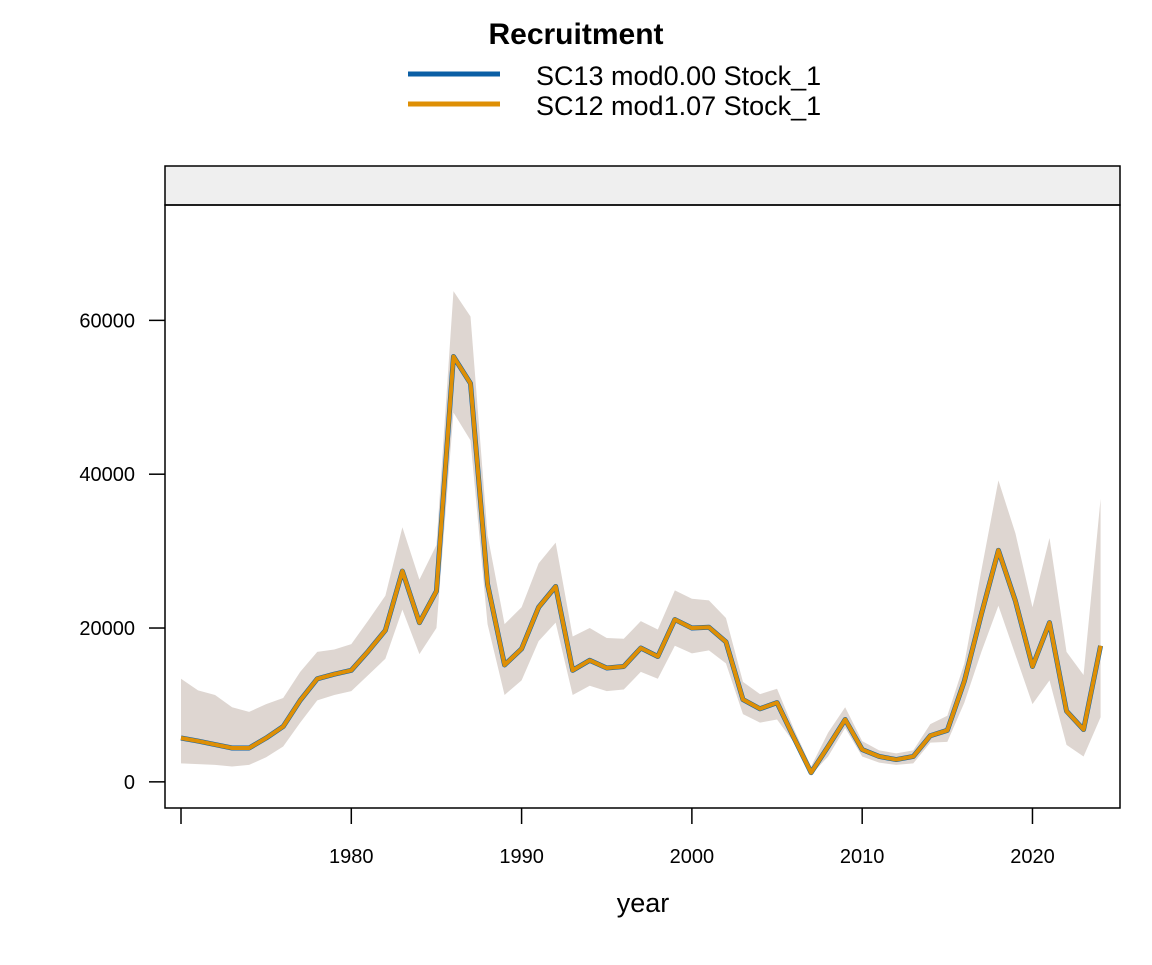  I want to click on legend-label-series-2: SC12 mod1.07 Stock_1, so click(678, 106).